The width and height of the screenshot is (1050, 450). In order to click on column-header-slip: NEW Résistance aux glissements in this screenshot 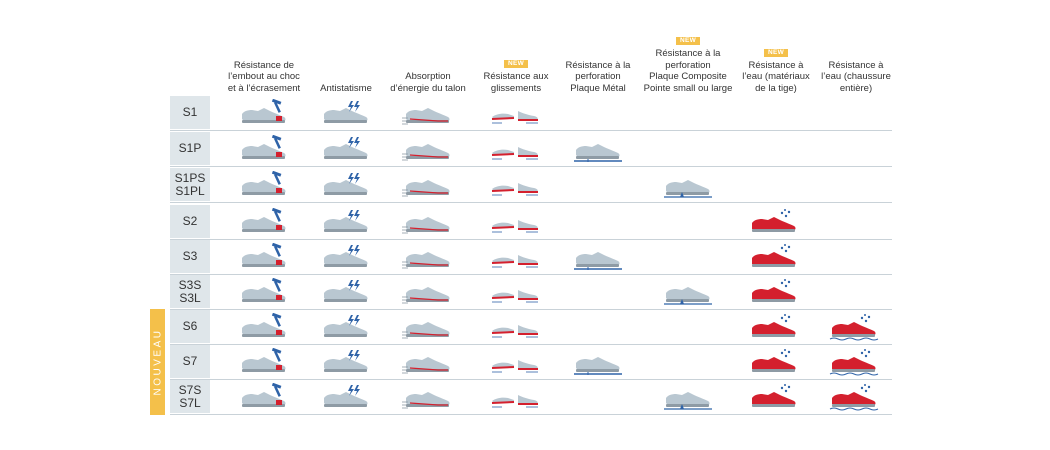, I will do `click(516, 62)`.